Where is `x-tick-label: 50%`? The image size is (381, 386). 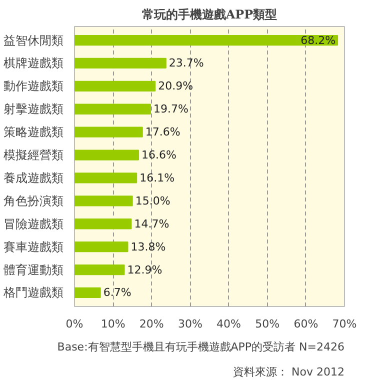
x-tick-label: 50% is located at coordinates (267, 324).